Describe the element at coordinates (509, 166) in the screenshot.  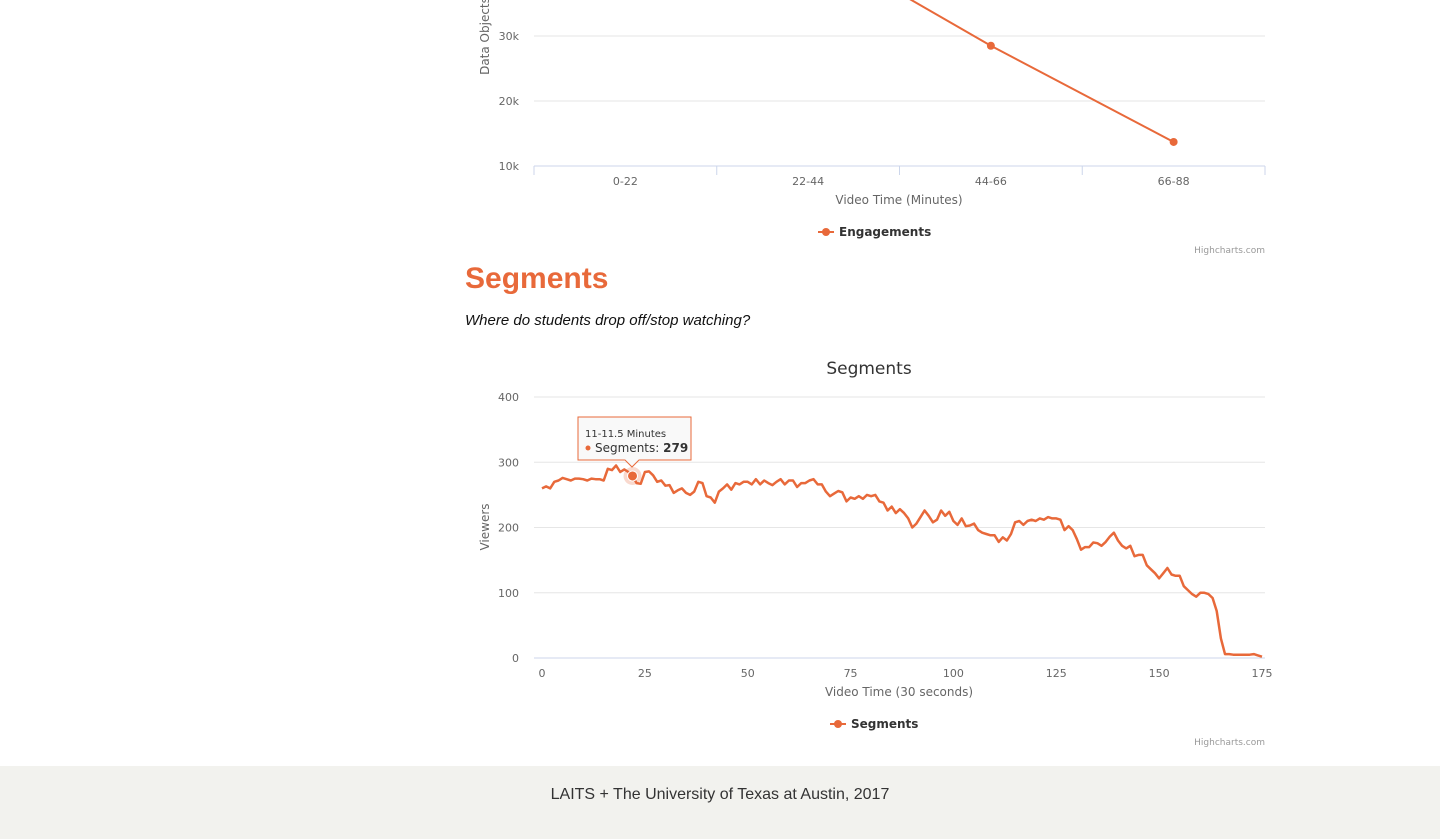
I see `chart1-y-tick-label: 10k` at that location.